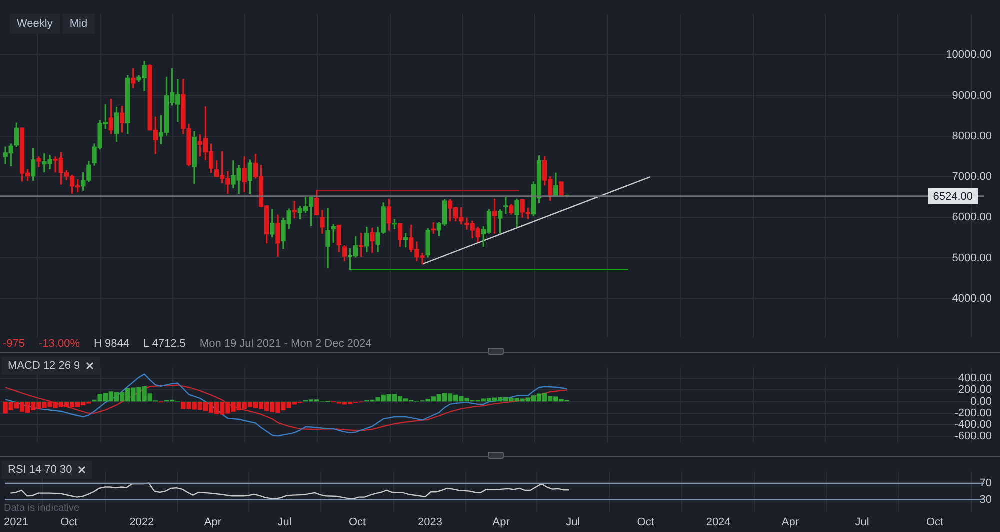 The width and height of the screenshot is (1000, 532). Describe the element at coordinates (975, 390) in the screenshot. I see `y-tick-label: 200.00` at that location.